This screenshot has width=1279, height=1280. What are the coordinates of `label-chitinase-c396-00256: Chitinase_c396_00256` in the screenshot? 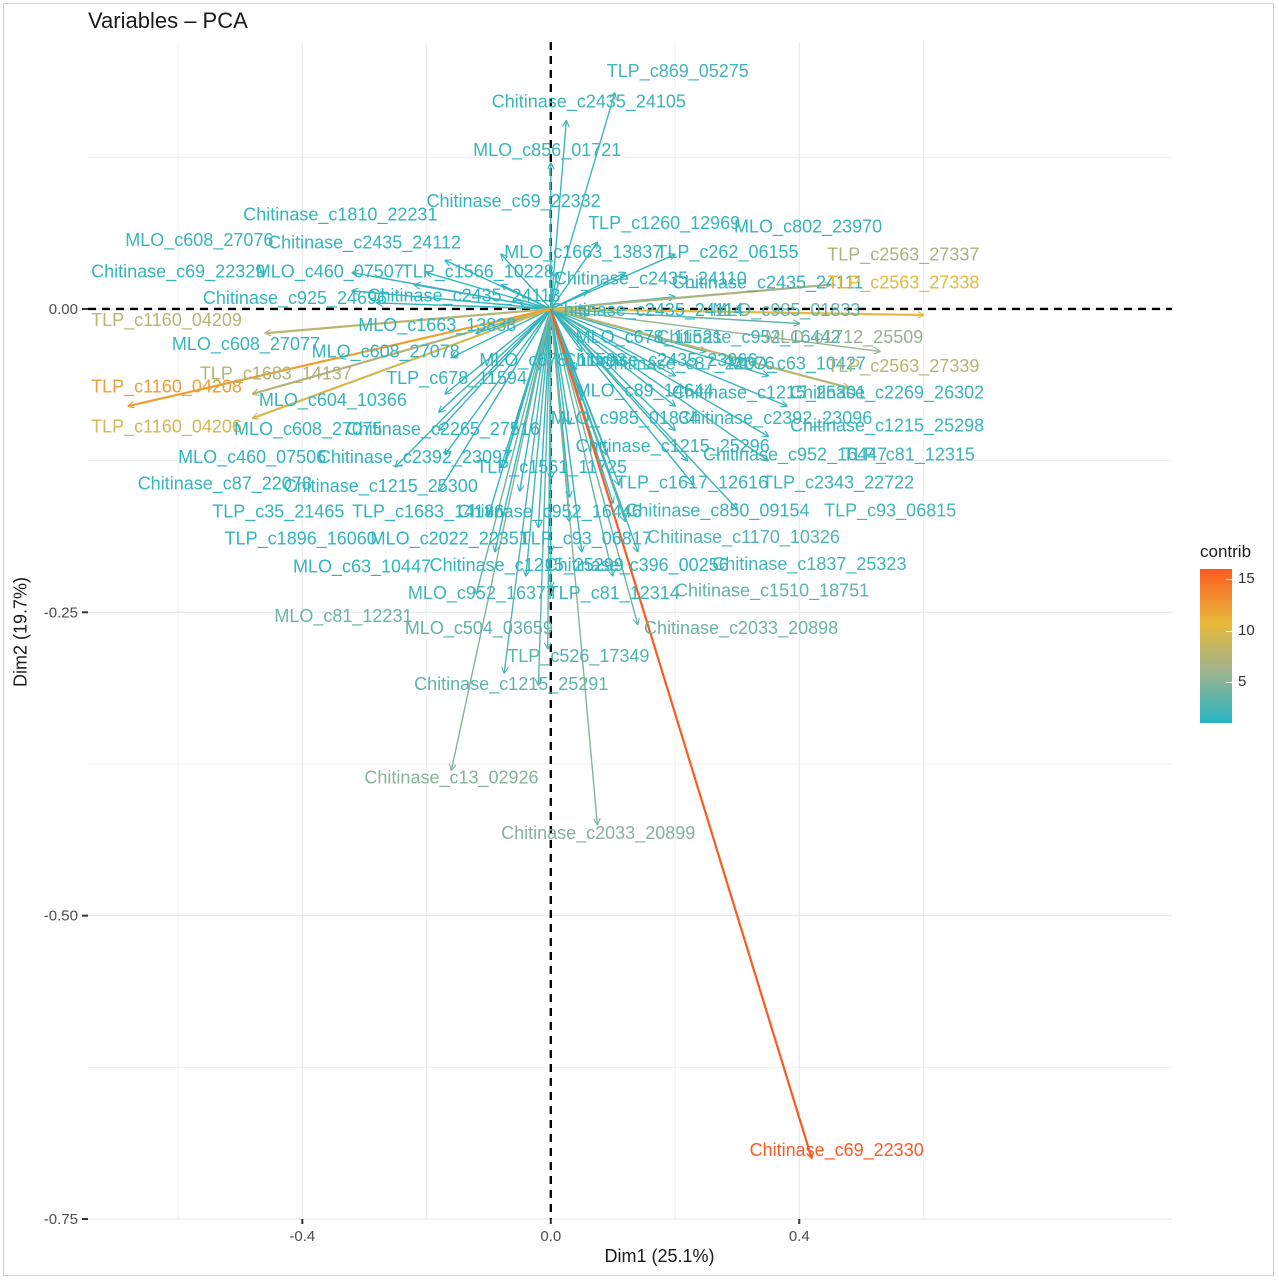 It's located at (637, 565).